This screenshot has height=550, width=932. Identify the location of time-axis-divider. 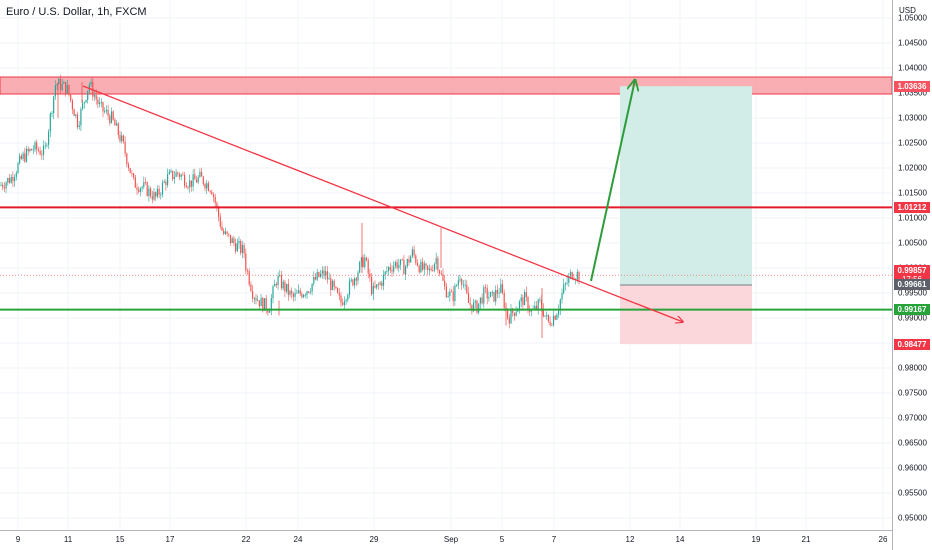
(446, 530).